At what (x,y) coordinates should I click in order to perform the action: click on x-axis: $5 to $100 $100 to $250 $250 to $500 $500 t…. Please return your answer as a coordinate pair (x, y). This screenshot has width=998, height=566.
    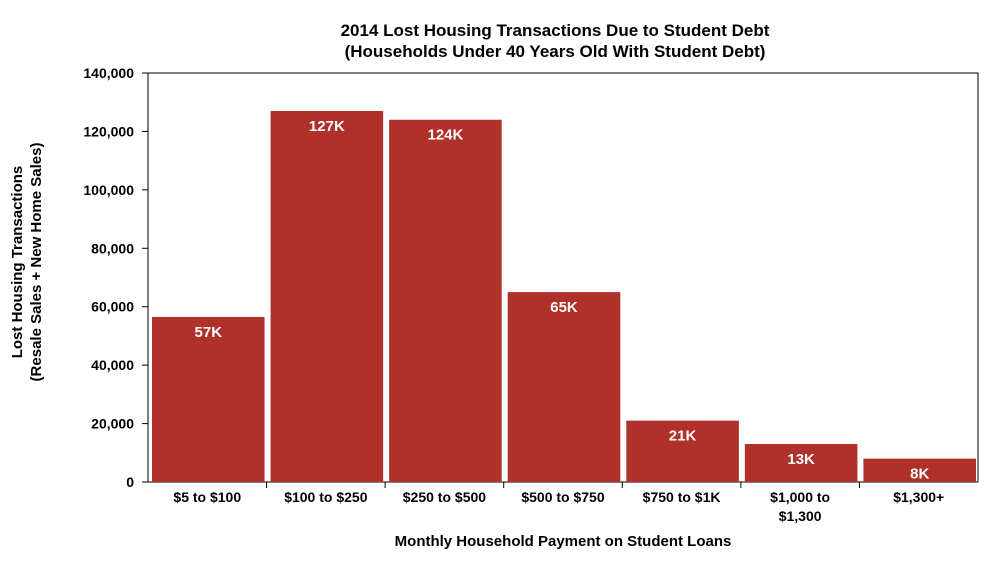
    Looking at the image, I should click on (558, 503).